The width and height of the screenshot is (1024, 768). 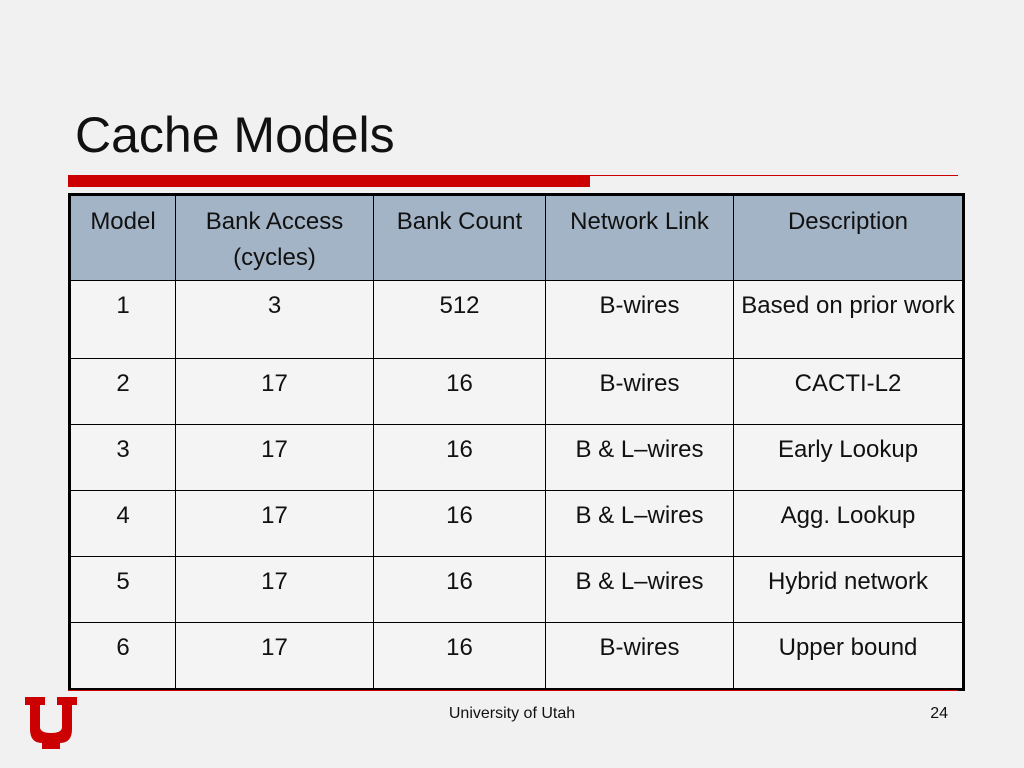 I want to click on cell-model: 3, so click(x=122, y=457).